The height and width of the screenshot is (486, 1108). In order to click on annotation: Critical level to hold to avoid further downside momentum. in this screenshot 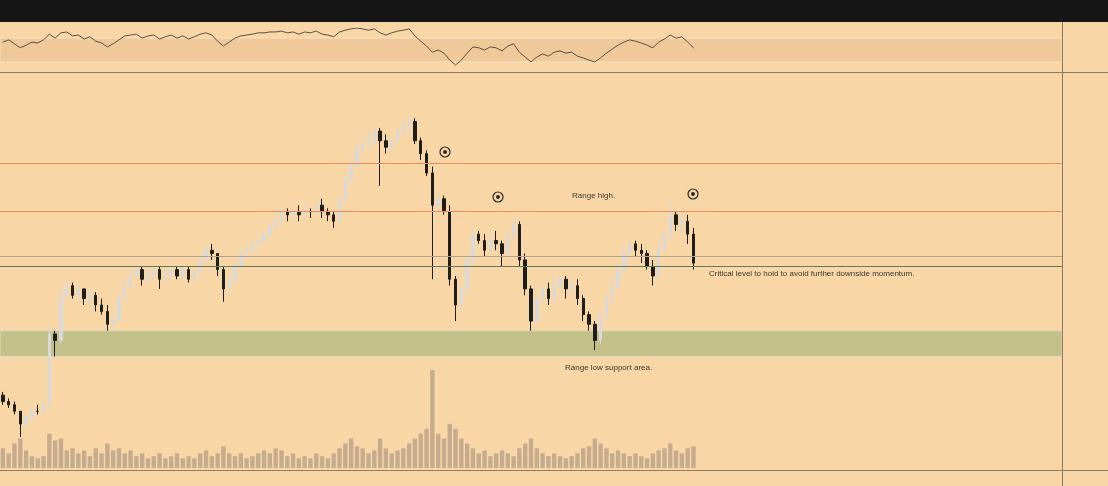, I will do `click(812, 273)`.